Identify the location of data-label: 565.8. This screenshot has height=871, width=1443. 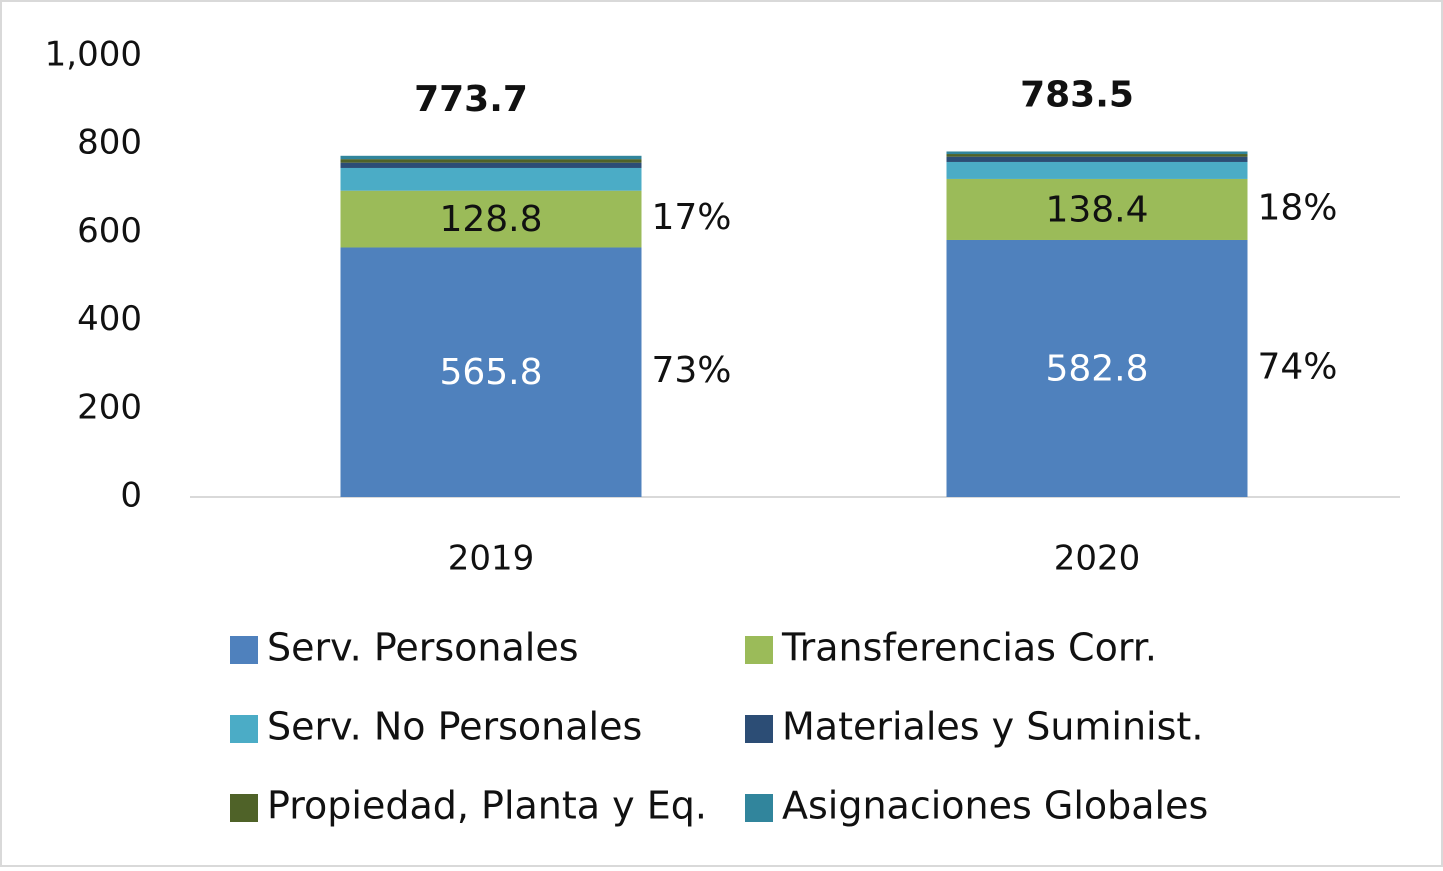
(490, 372).